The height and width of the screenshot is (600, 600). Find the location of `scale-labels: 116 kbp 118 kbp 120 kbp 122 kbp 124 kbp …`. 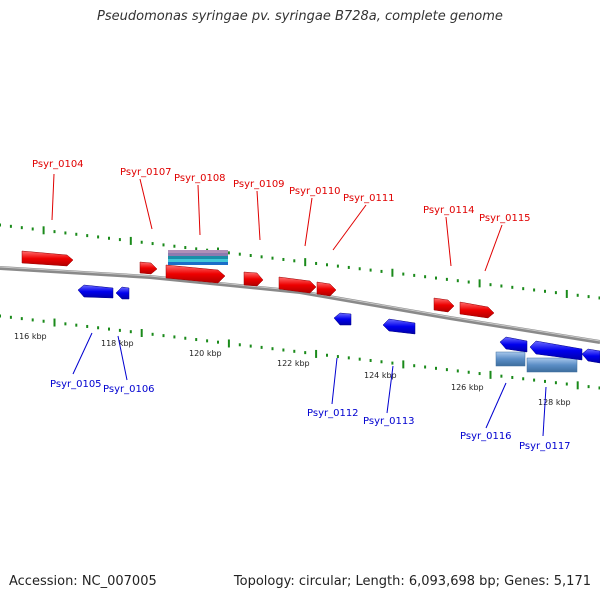

scale-labels: 116 kbp 118 kbp 120 kbp 122 kbp 124 kbp … is located at coordinates (292, 369).